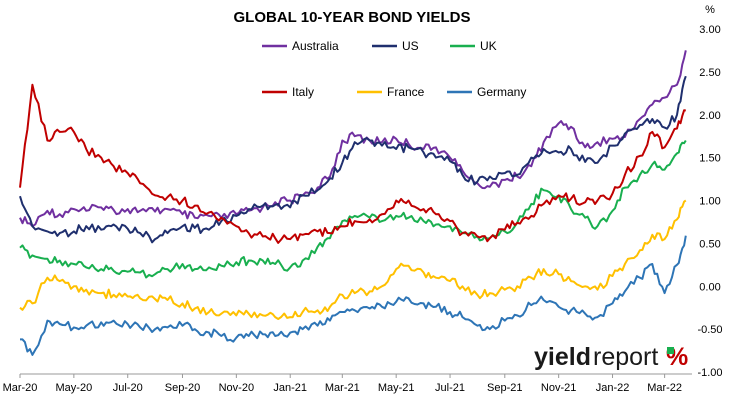 The width and height of the screenshot is (731, 400). Describe the element at coordinates (290, 388) in the screenshot. I see `x-tick-label: Jan-21` at that location.